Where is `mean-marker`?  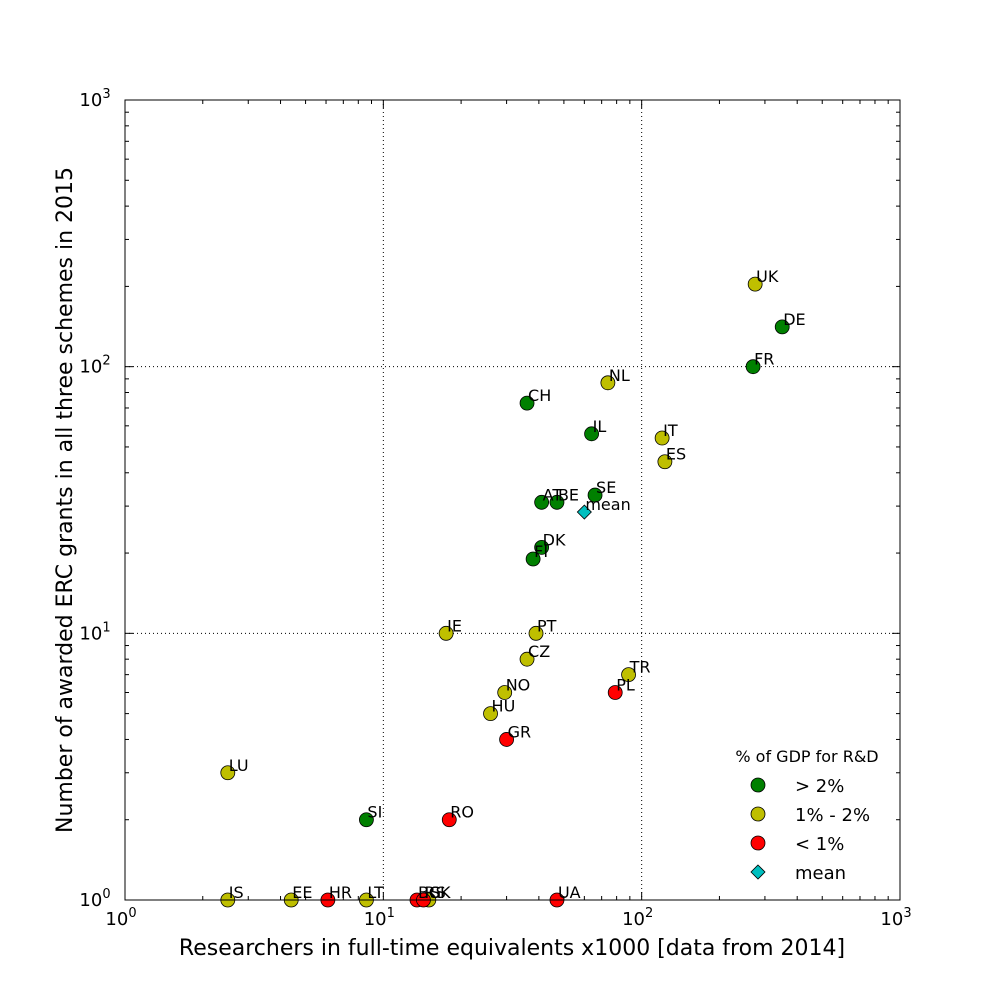
mean-marker is located at coordinates (584, 512).